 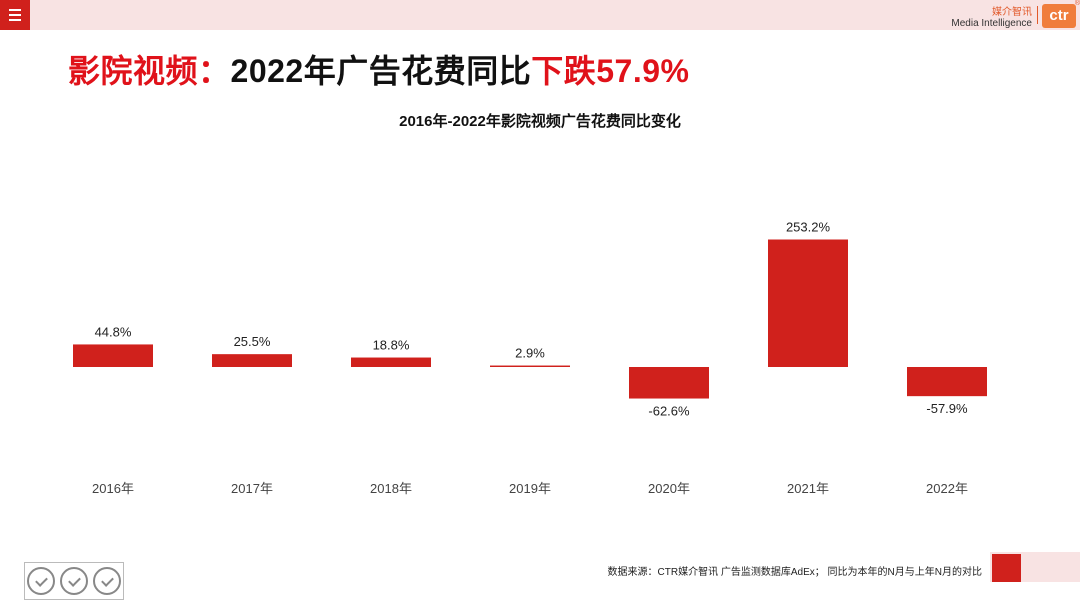 What do you see at coordinates (391, 345) in the screenshot?
I see `data-label-2: 18.8%` at bounding box center [391, 345].